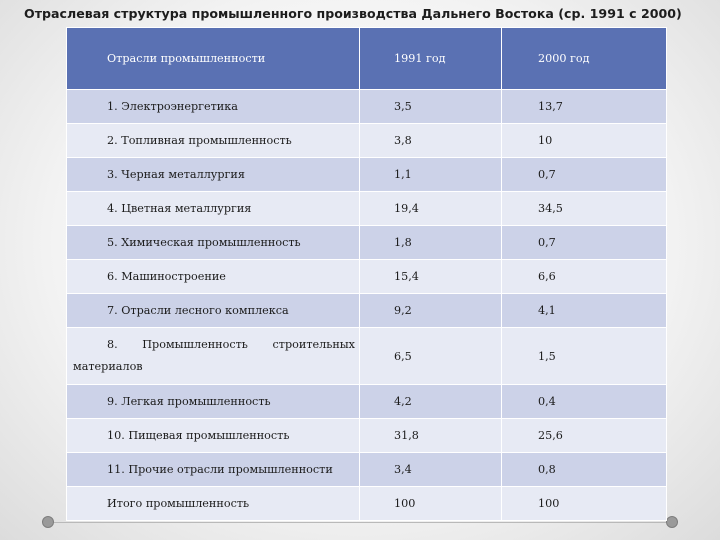 This screenshot has height=540, width=720. Describe the element at coordinates (584, 435) in the screenshot. I see `value-2000-cell: 25,6` at that location.